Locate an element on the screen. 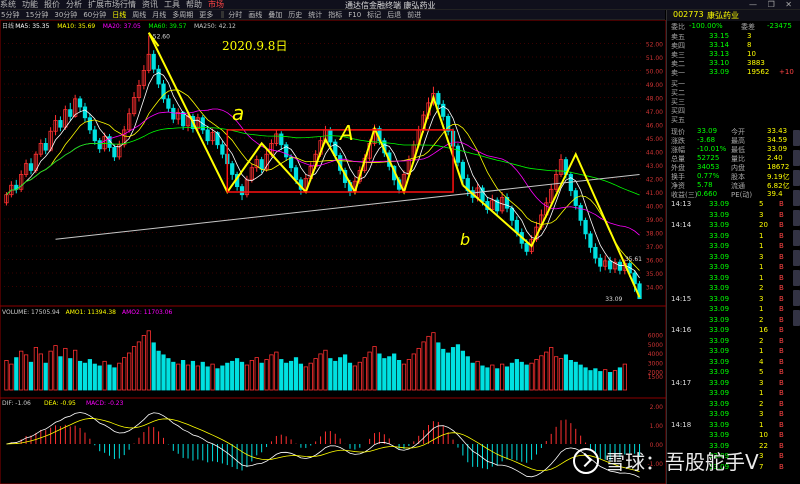 The height and width of the screenshot is (484, 800). period-tab: 日线 is located at coordinates (119, 14).